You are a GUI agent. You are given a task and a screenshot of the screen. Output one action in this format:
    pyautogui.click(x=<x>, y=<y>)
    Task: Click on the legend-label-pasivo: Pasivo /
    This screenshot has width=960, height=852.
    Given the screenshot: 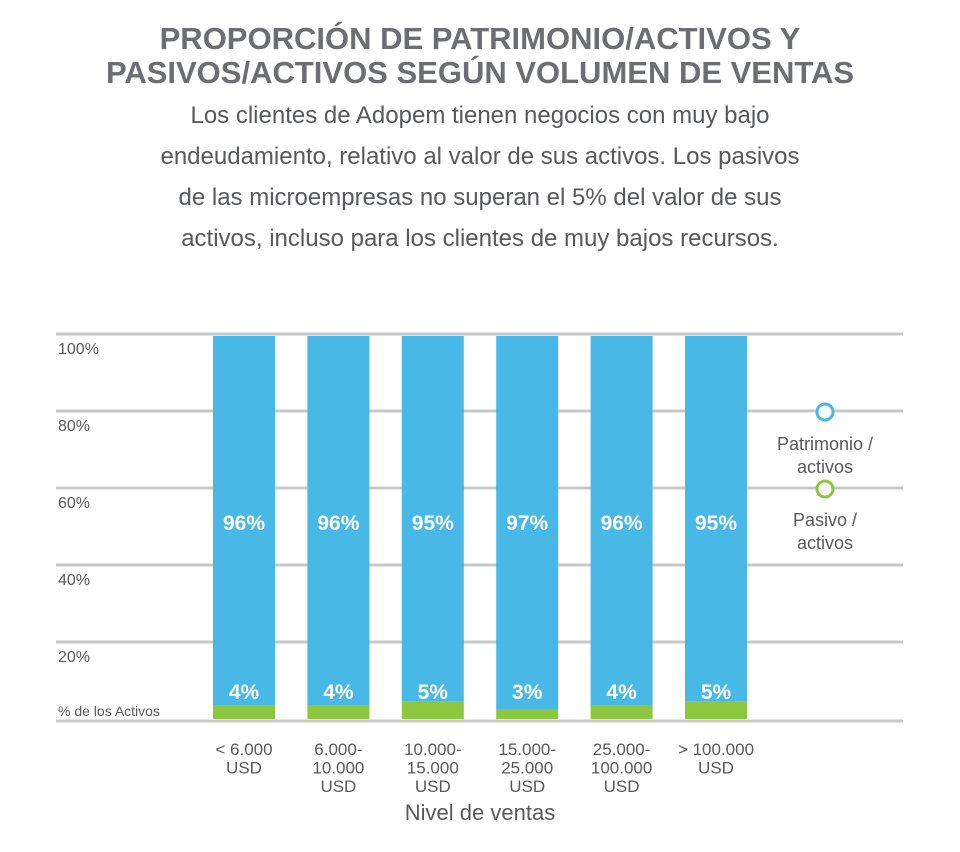 What is the action you would take?
    pyautogui.click(x=825, y=520)
    